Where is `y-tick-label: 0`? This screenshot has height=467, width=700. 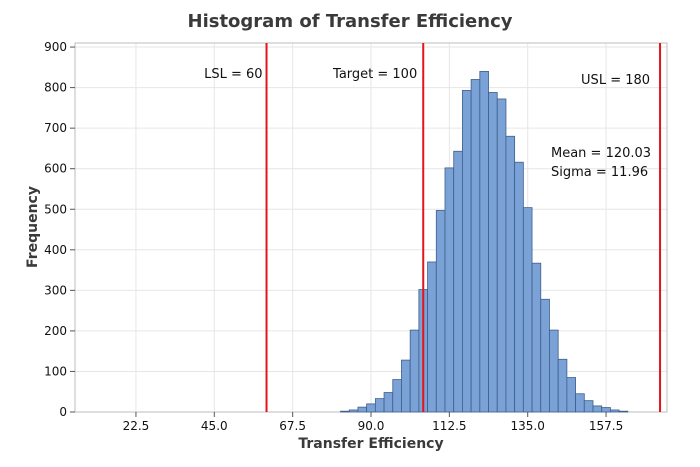
y-tick-label: 0 is located at coordinates (63, 412).